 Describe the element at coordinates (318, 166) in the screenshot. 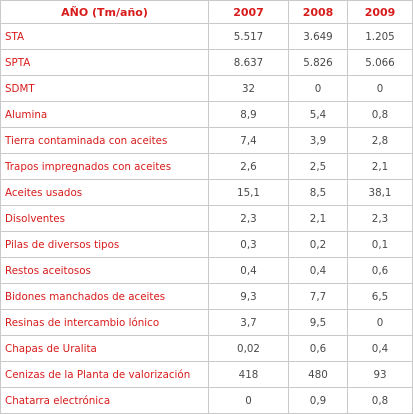

I see `cell-2008: 2,5` at that location.